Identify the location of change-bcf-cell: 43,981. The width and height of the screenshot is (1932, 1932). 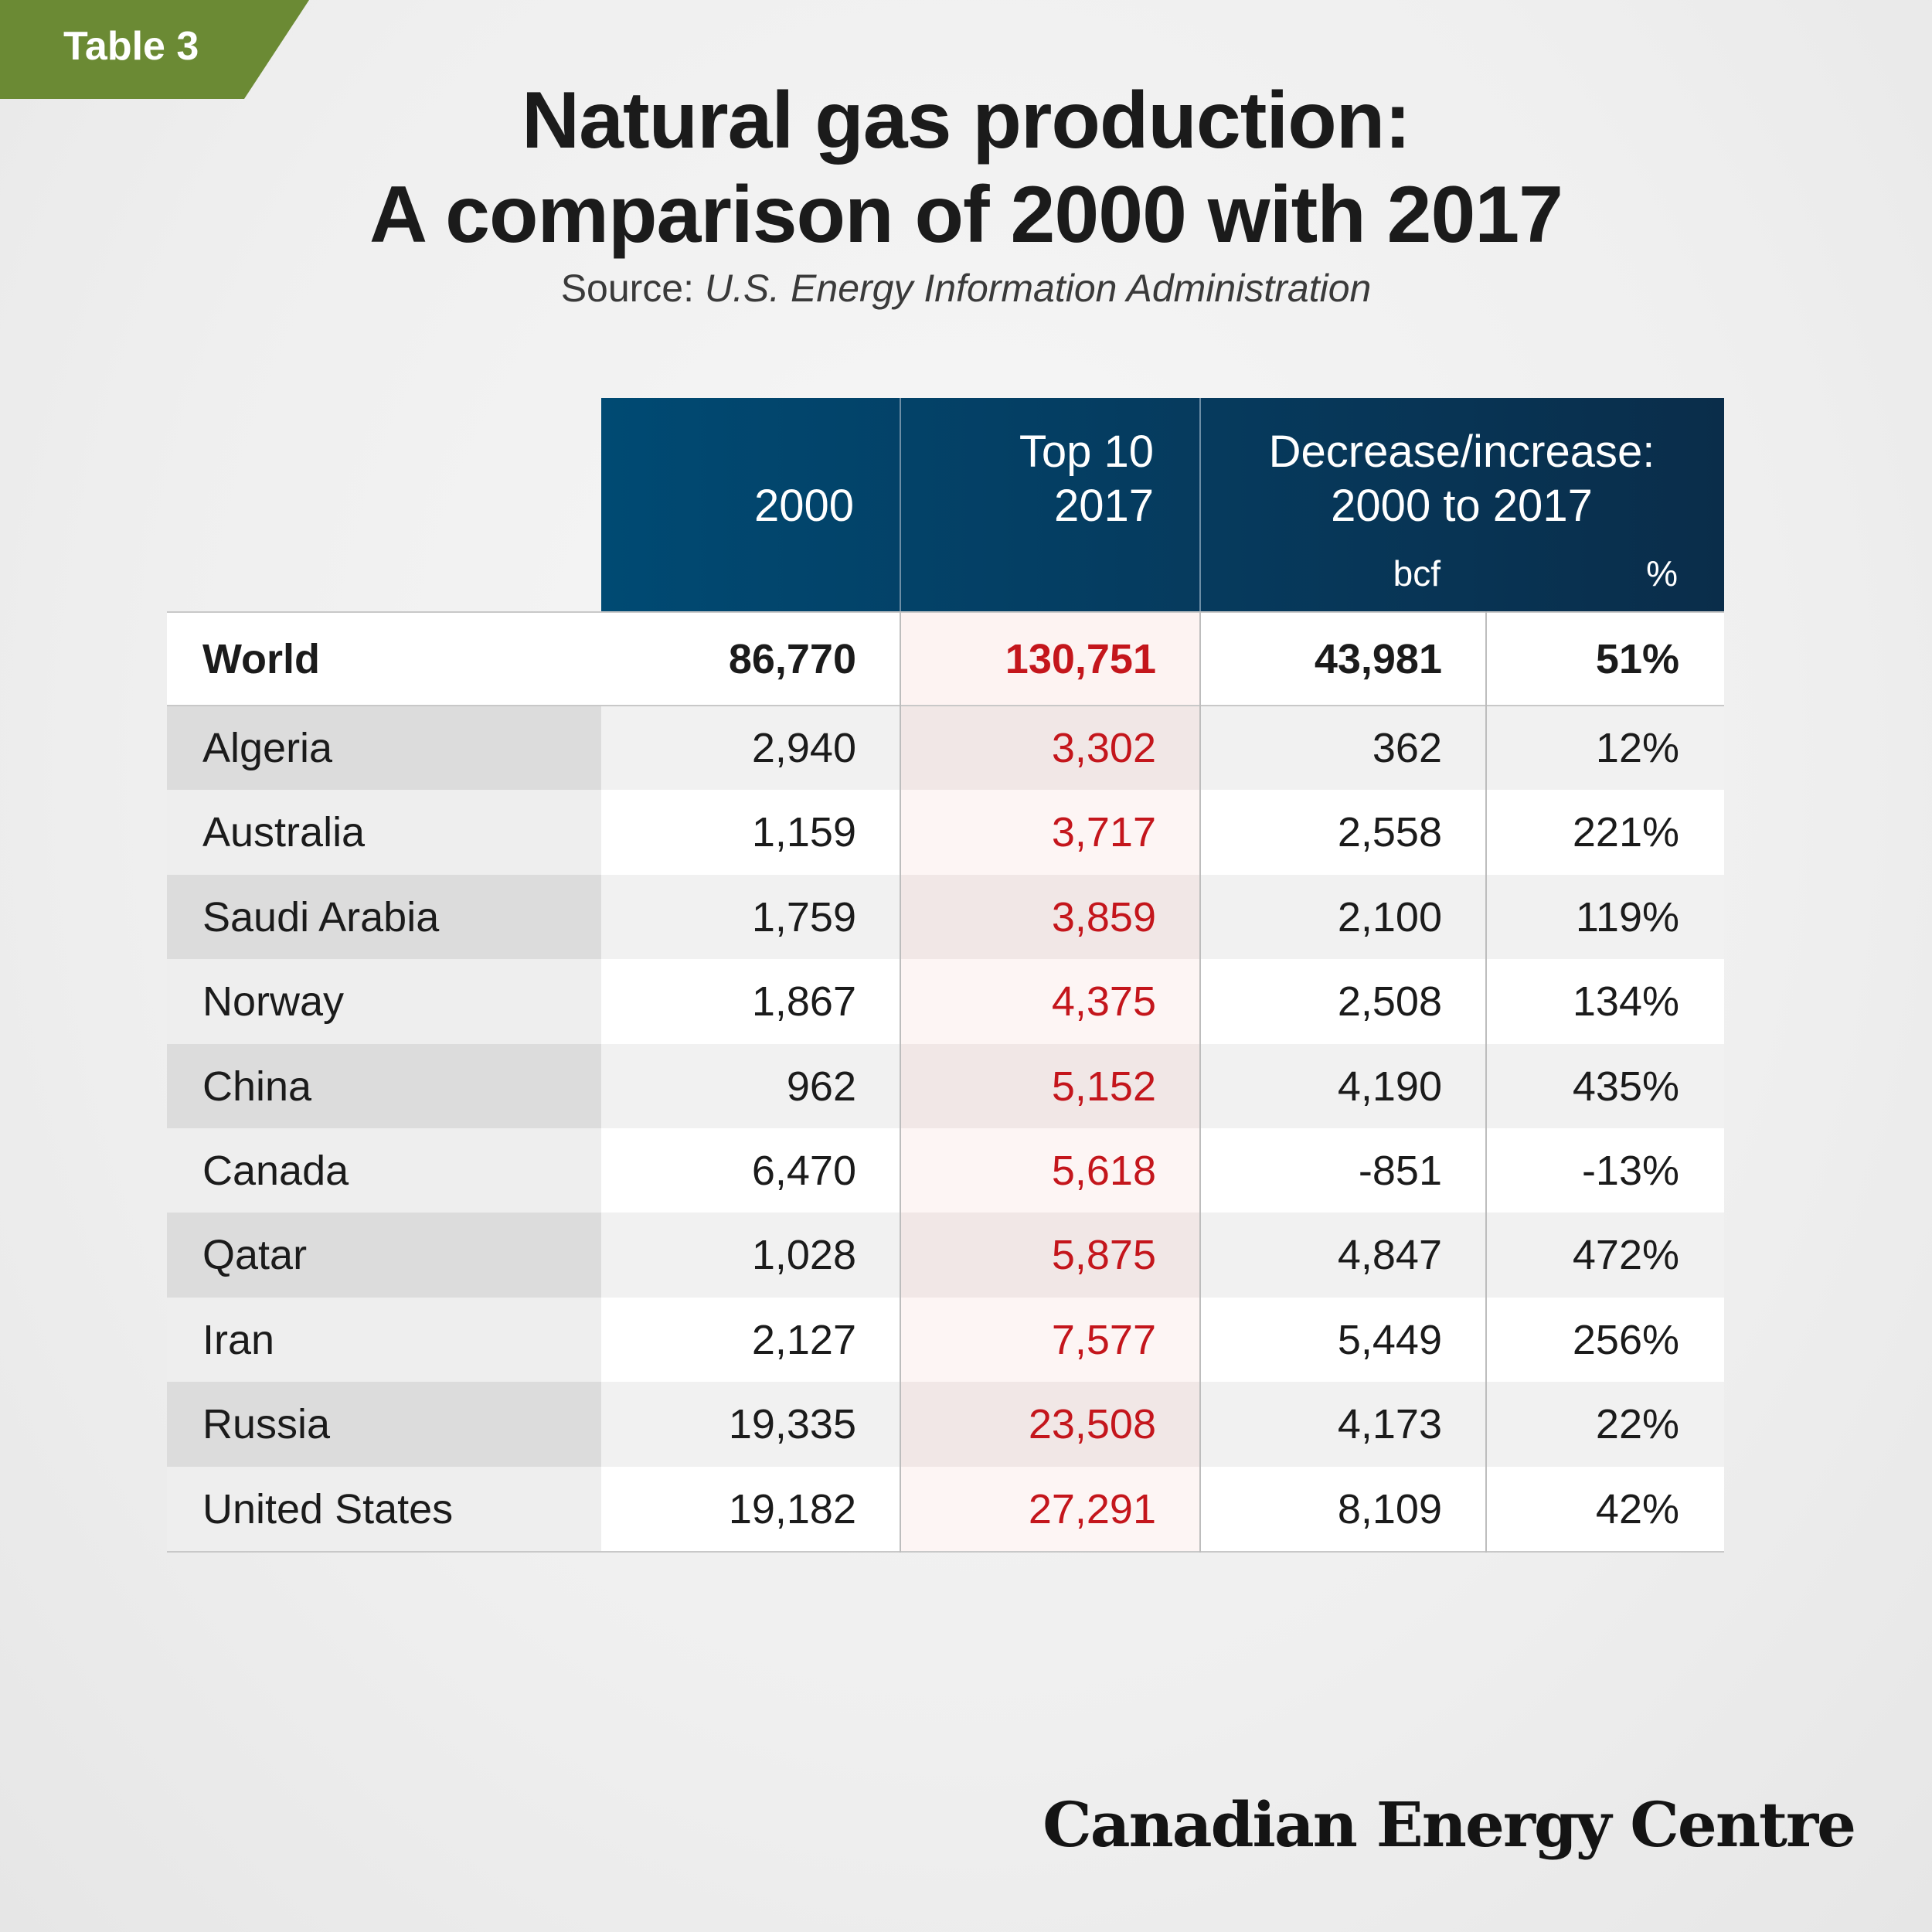
(1342, 660).